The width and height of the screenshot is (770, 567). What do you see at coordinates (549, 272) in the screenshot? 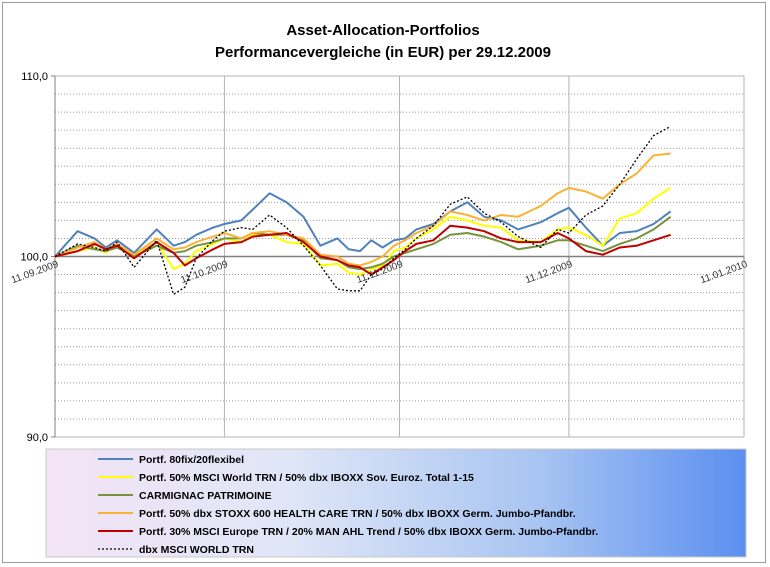
I see `x-tick-label: 11.12.2009` at bounding box center [549, 272].